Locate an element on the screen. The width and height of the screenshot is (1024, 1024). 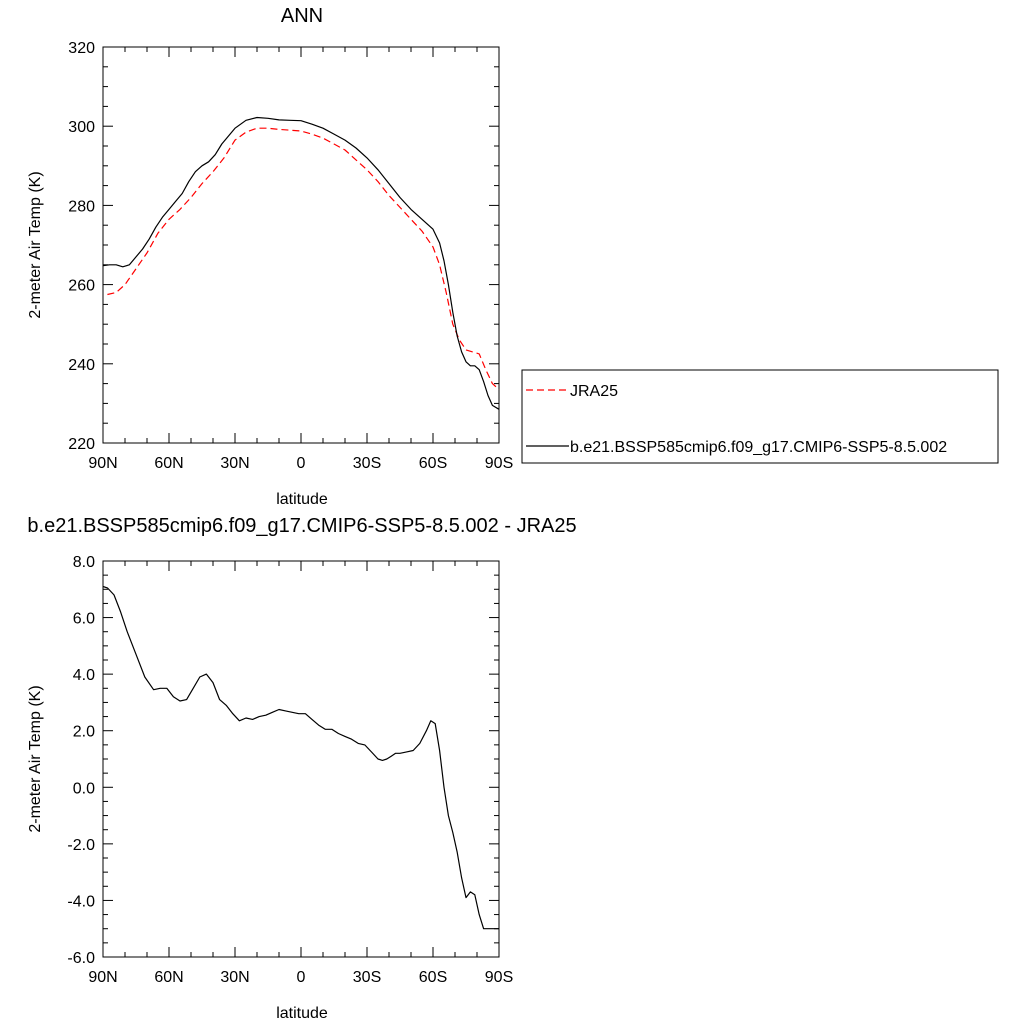
bottom-y-tick-label: -6.0 is located at coordinates (81, 958).